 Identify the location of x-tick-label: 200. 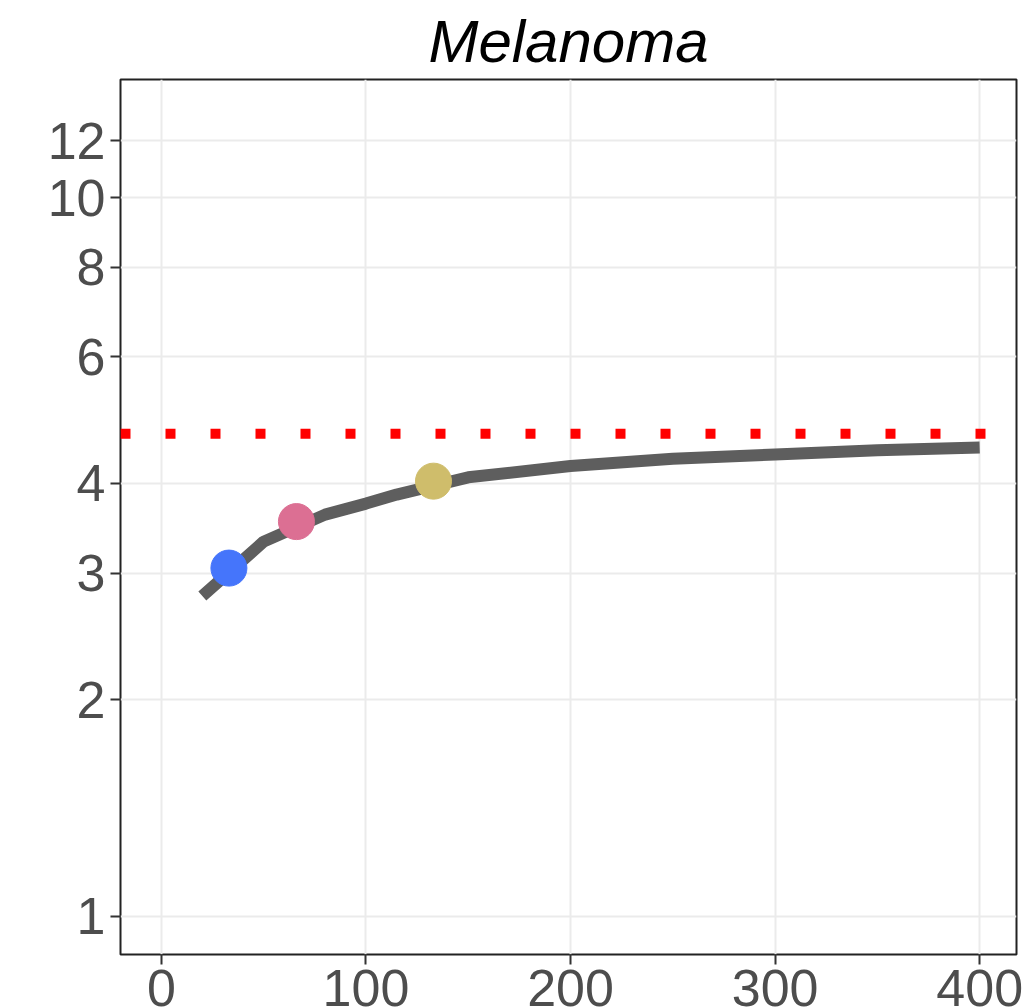
(570, 983).